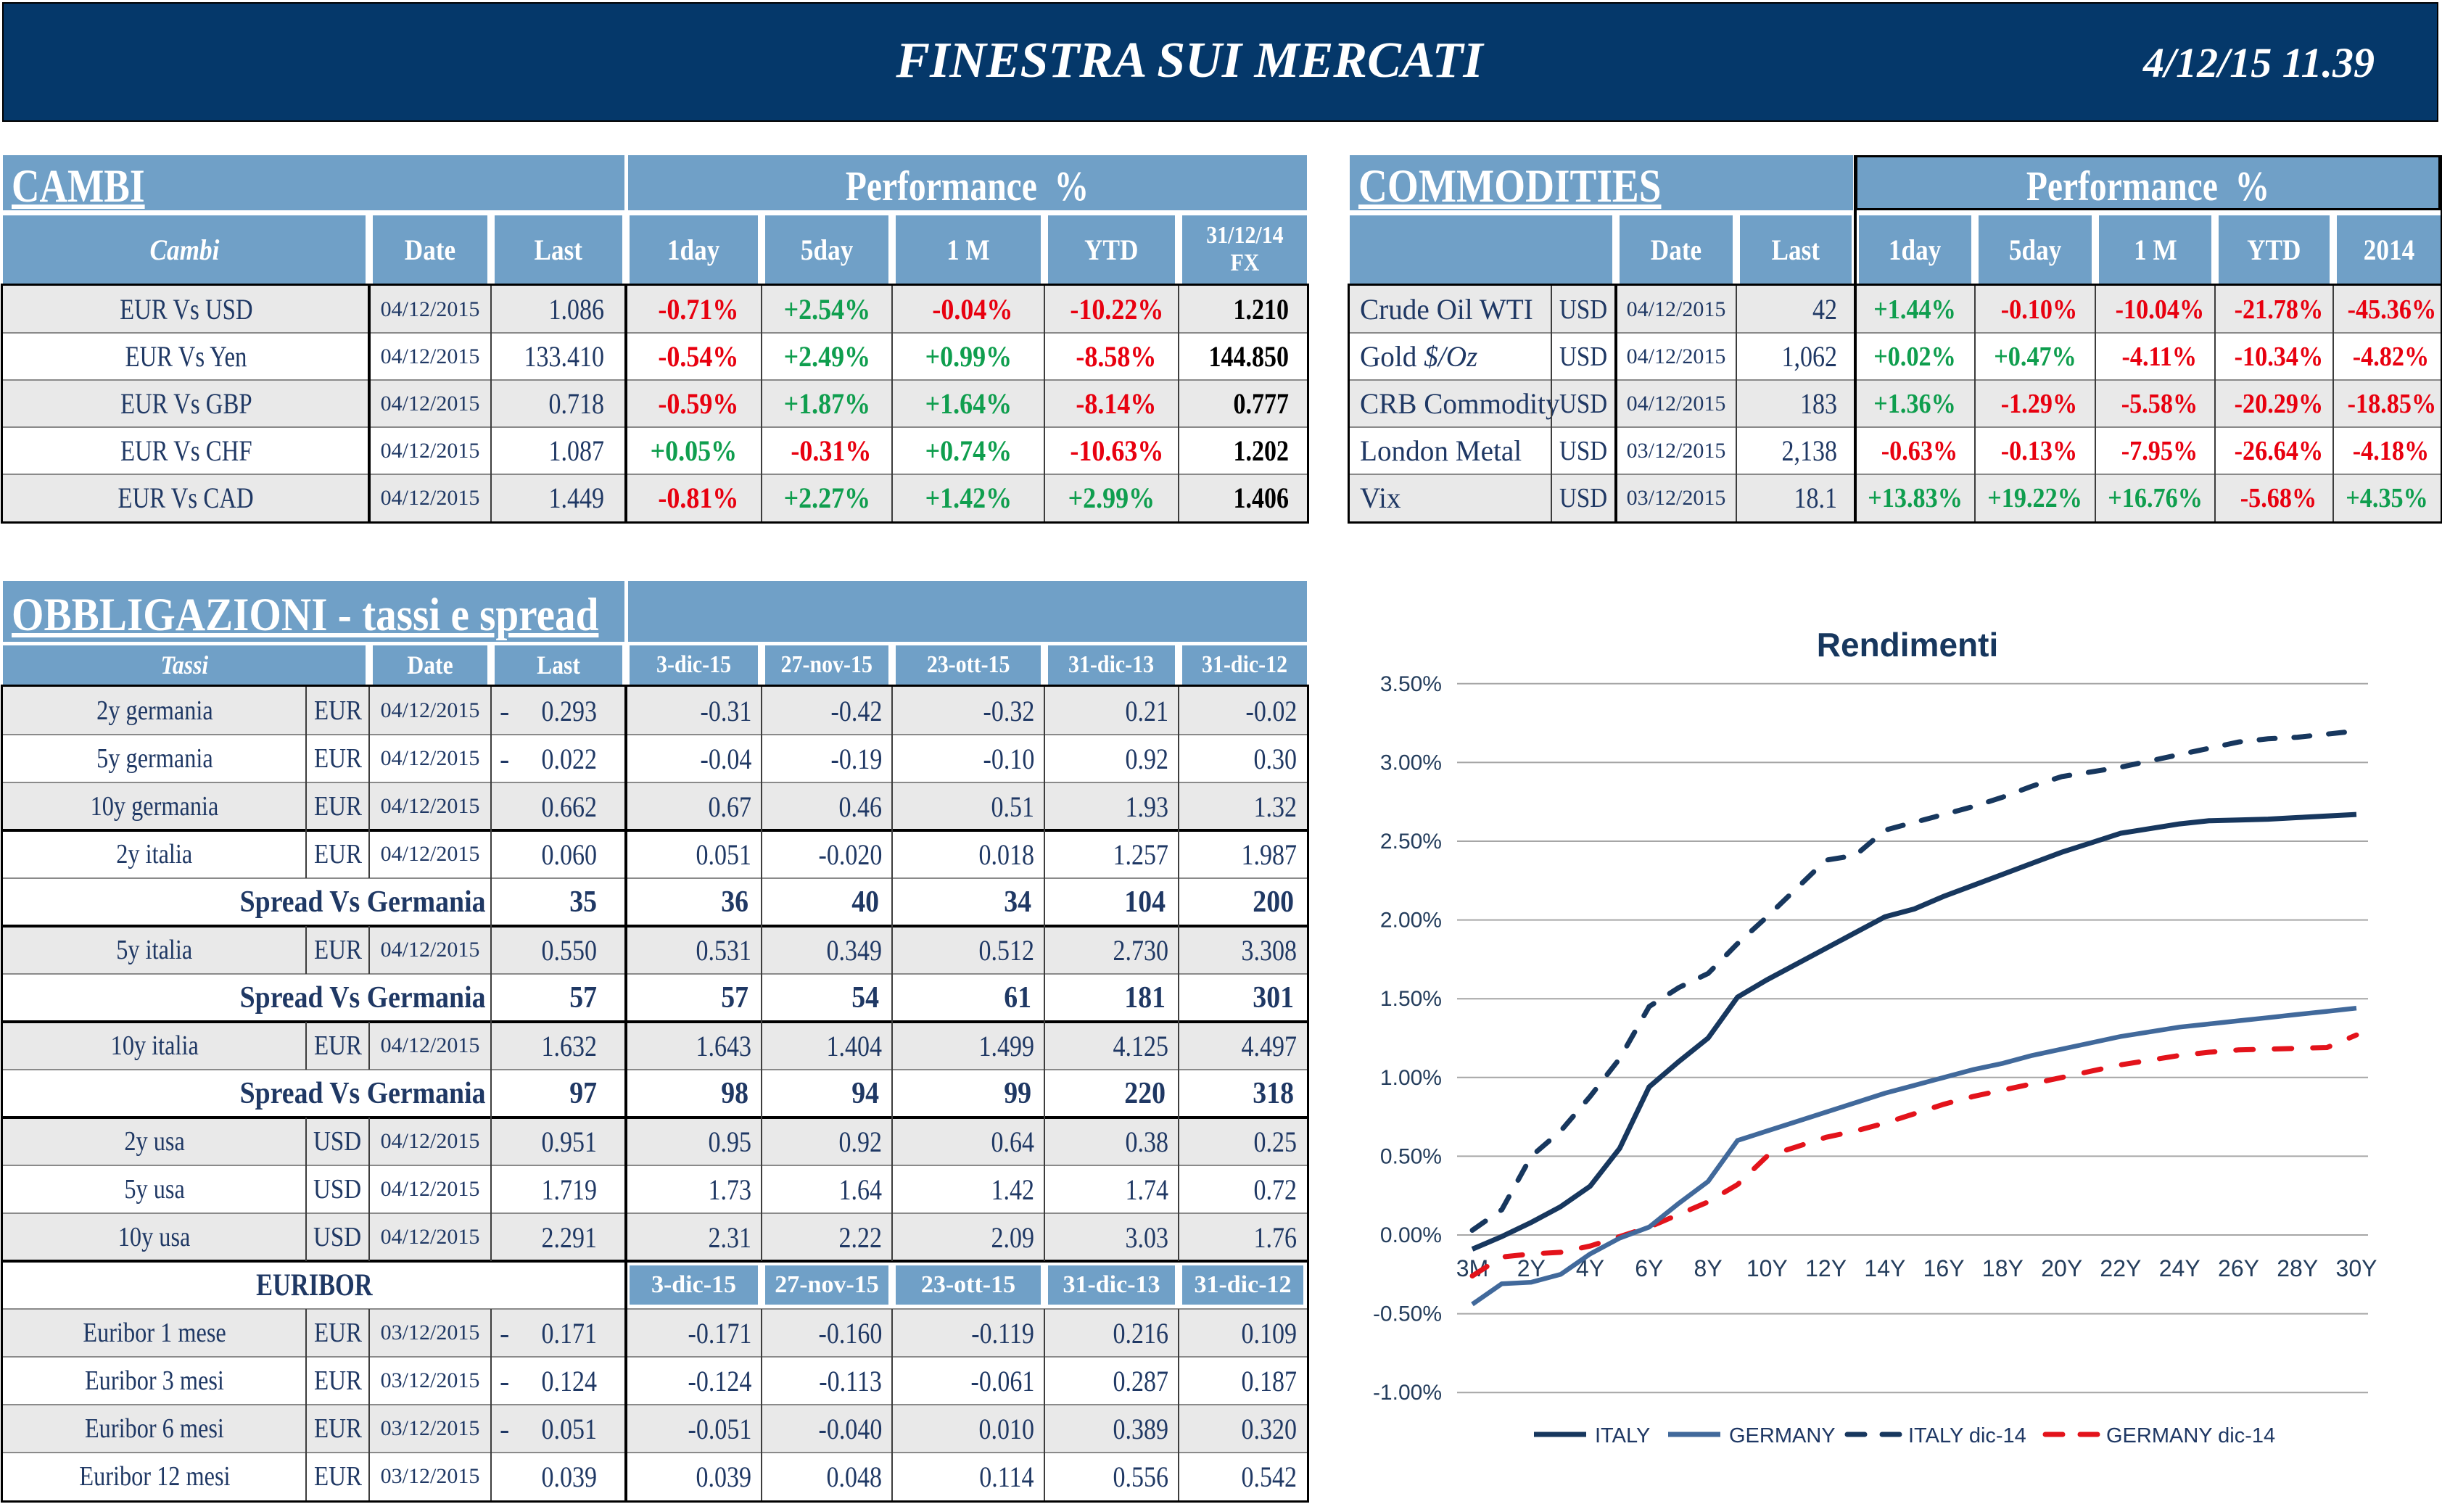 The height and width of the screenshot is (1512, 2442). I want to click on svg-text: 3.00%, so click(1411, 763).